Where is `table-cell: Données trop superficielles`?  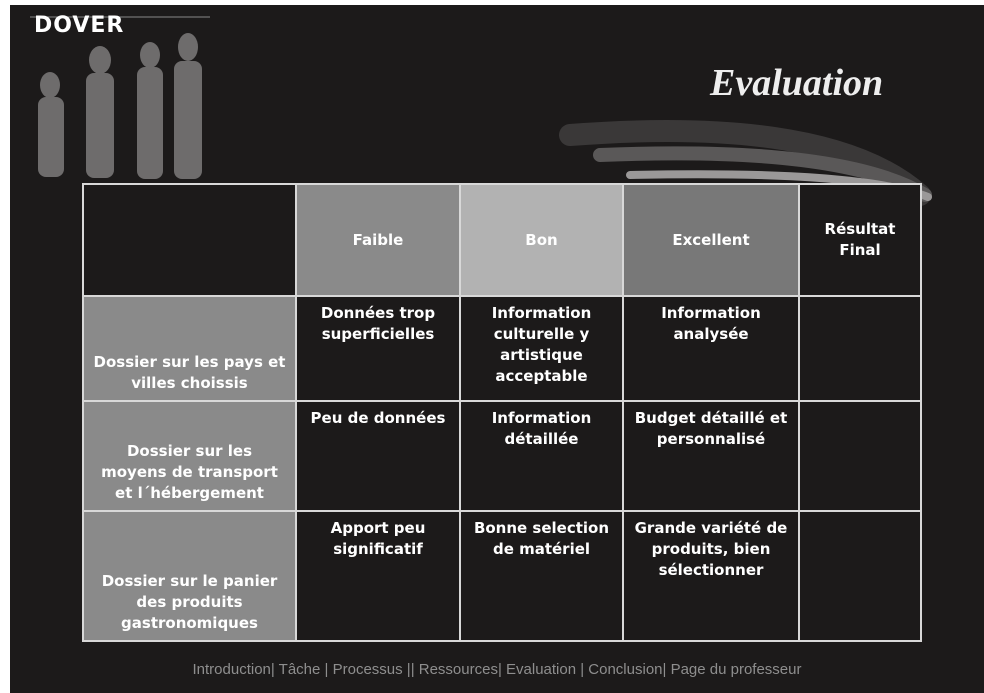
table-cell: Données trop superficielles is located at coordinates (378, 348).